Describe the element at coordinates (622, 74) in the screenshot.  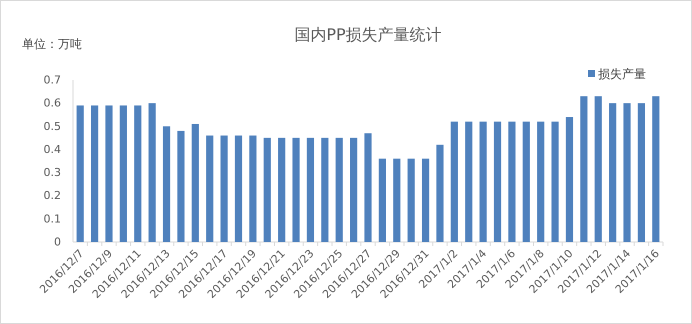
I see `legend-label: 损失产量` at that location.